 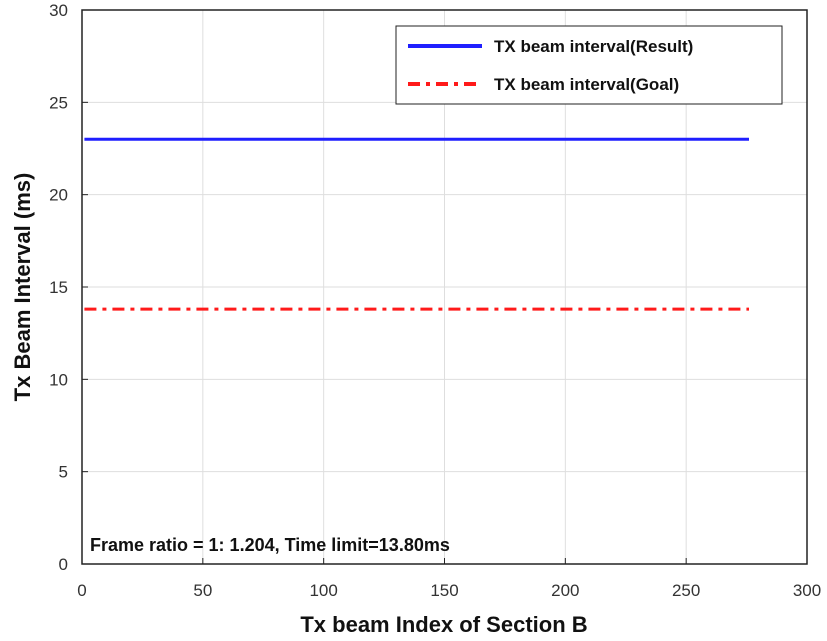 What do you see at coordinates (58, 102) in the screenshot?
I see `y-tick-label: 25` at bounding box center [58, 102].